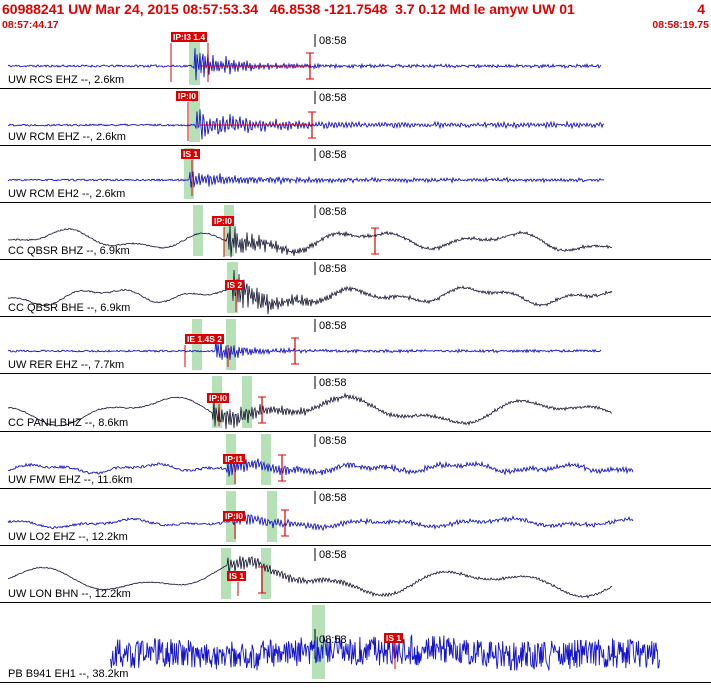 This screenshot has width=711, height=698. What do you see at coordinates (189, 37) in the screenshot?
I see `phase-pick-label: IP:I3 1.4` at bounding box center [189, 37].